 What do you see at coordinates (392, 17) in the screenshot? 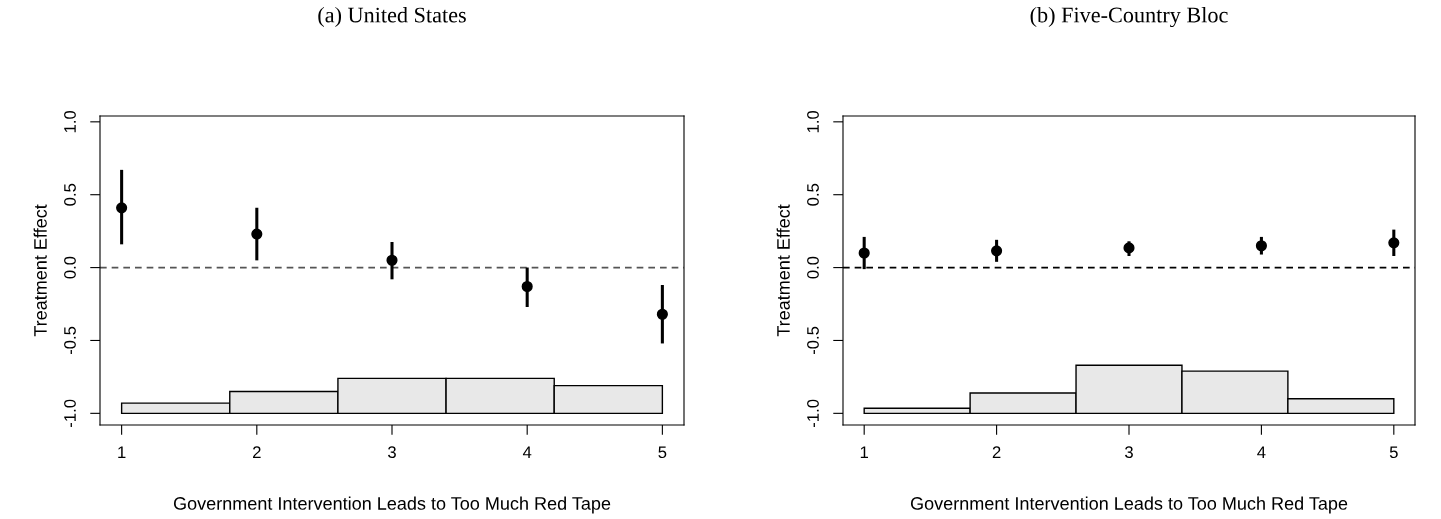
I see `chart-title: (a) United States` at bounding box center [392, 17].